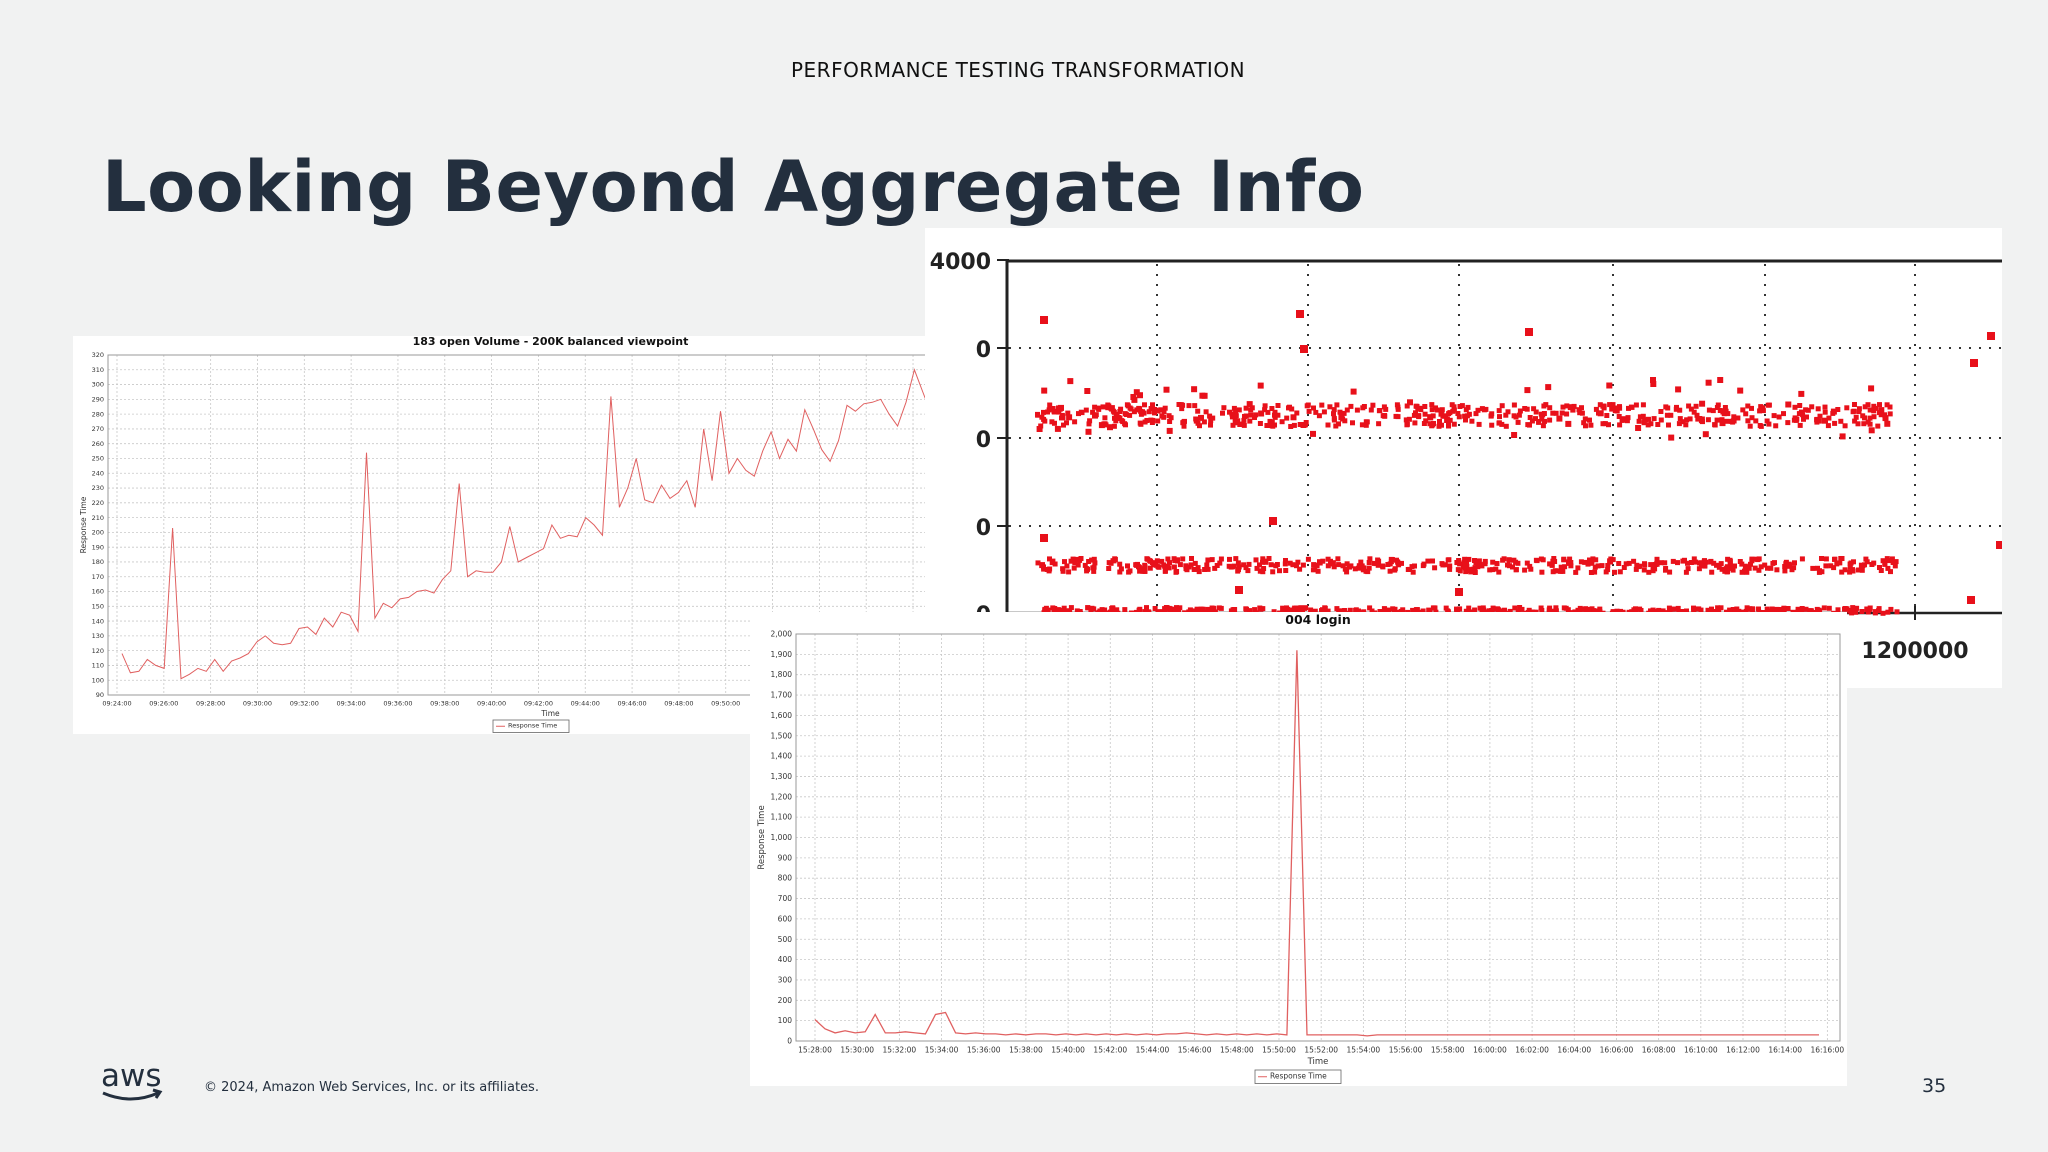  I want to click on x-tick-label: 15:46:00, so click(1195, 1050).